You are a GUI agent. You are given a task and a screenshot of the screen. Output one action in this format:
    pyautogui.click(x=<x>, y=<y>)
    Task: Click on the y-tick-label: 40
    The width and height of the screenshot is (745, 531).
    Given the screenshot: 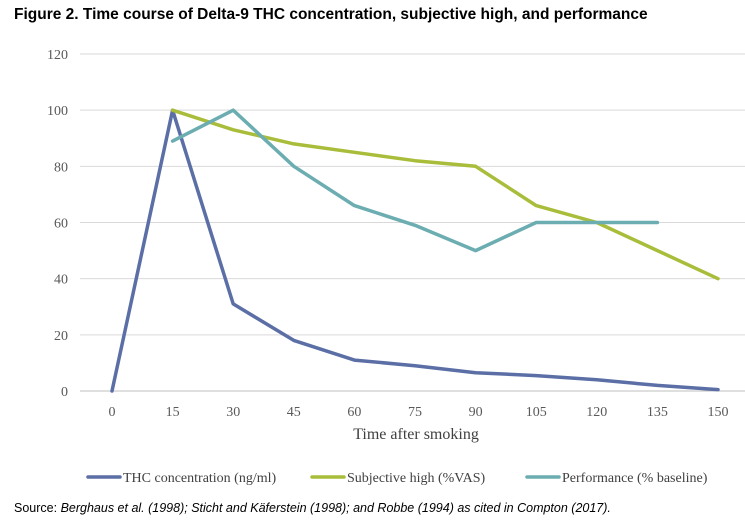 What is the action you would take?
    pyautogui.click(x=61, y=280)
    